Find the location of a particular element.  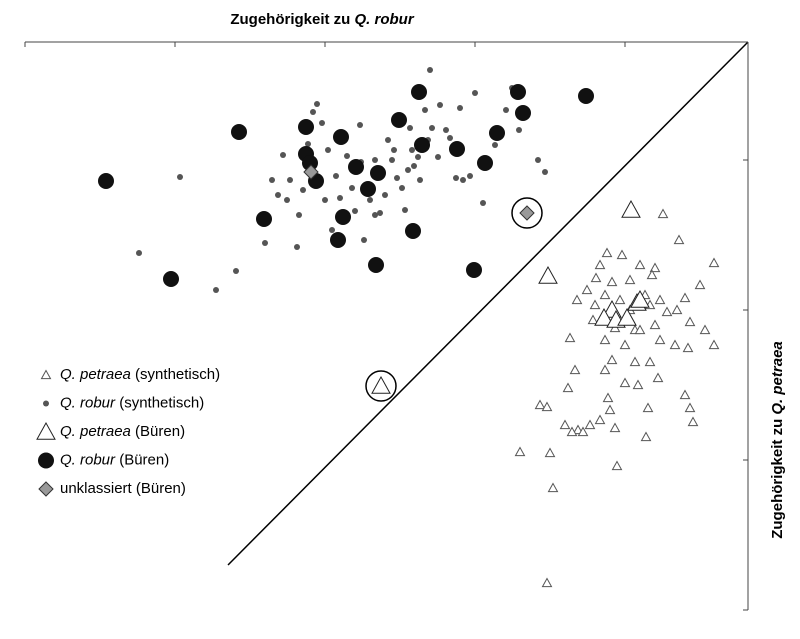

x-axis-title: Zugehörigkeit zu Q. robur is located at coordinates (322, 19).